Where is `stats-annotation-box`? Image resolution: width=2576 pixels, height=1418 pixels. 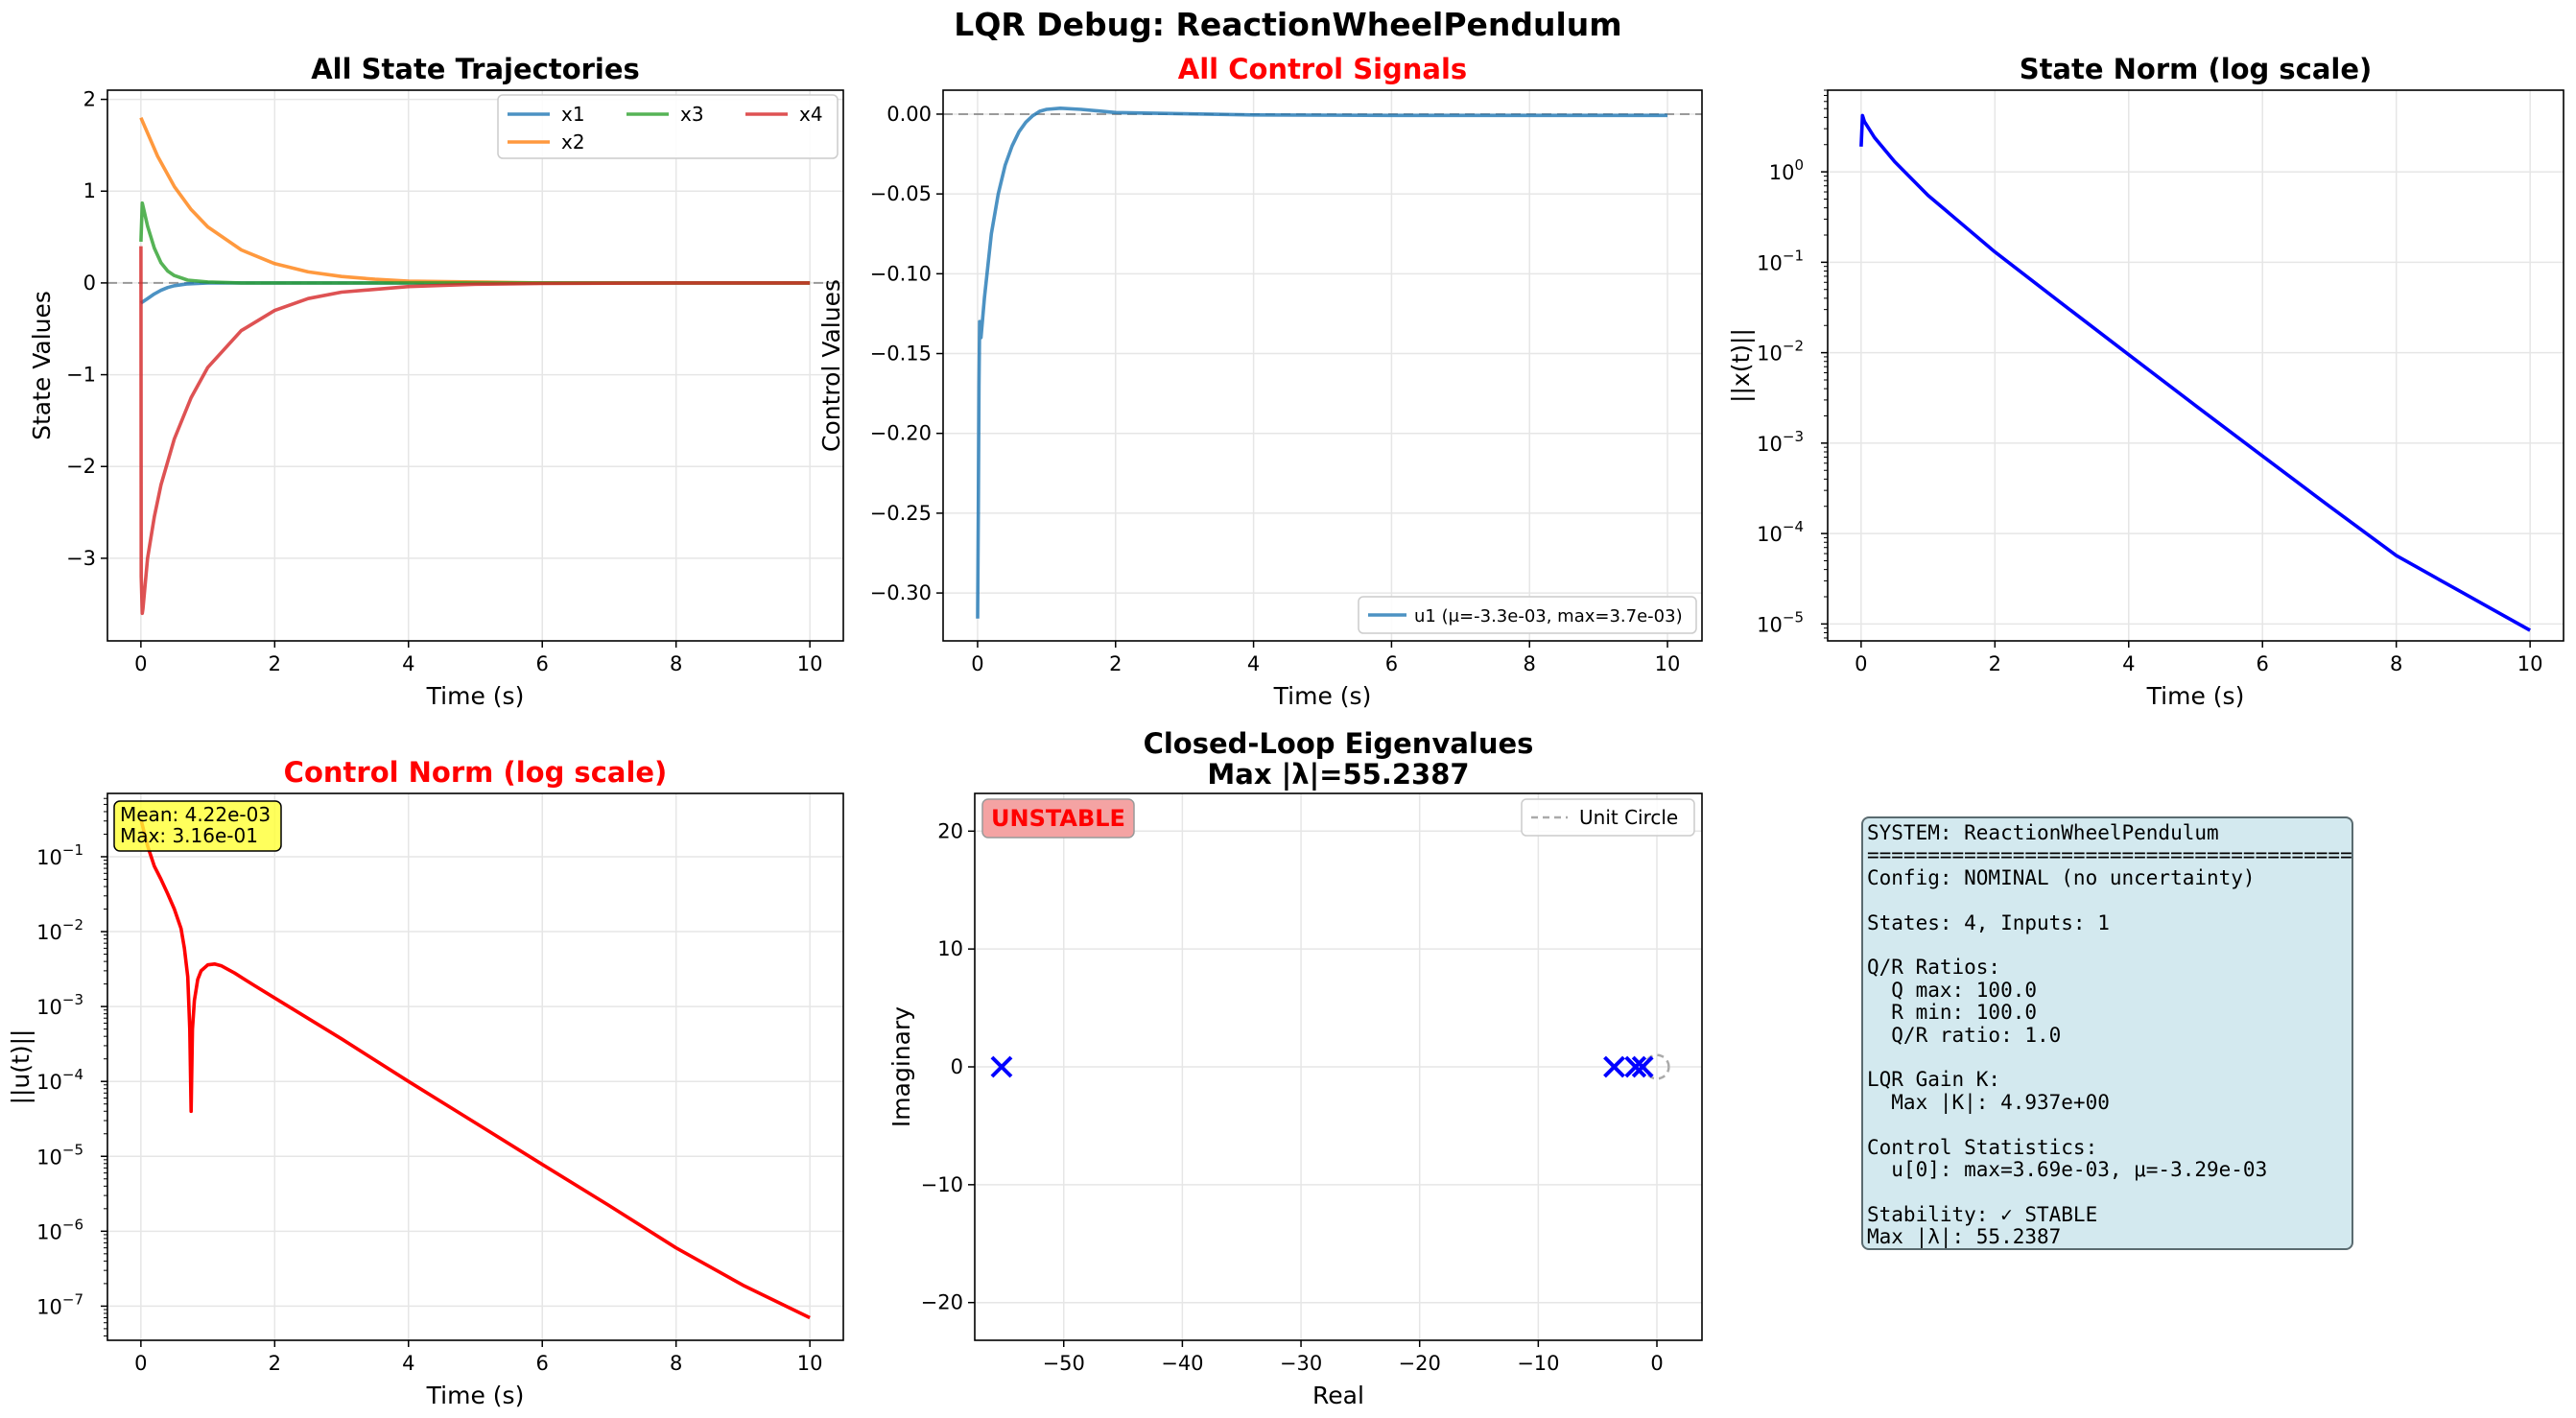
stats-annotation-box is located at coordinates (198, 826).